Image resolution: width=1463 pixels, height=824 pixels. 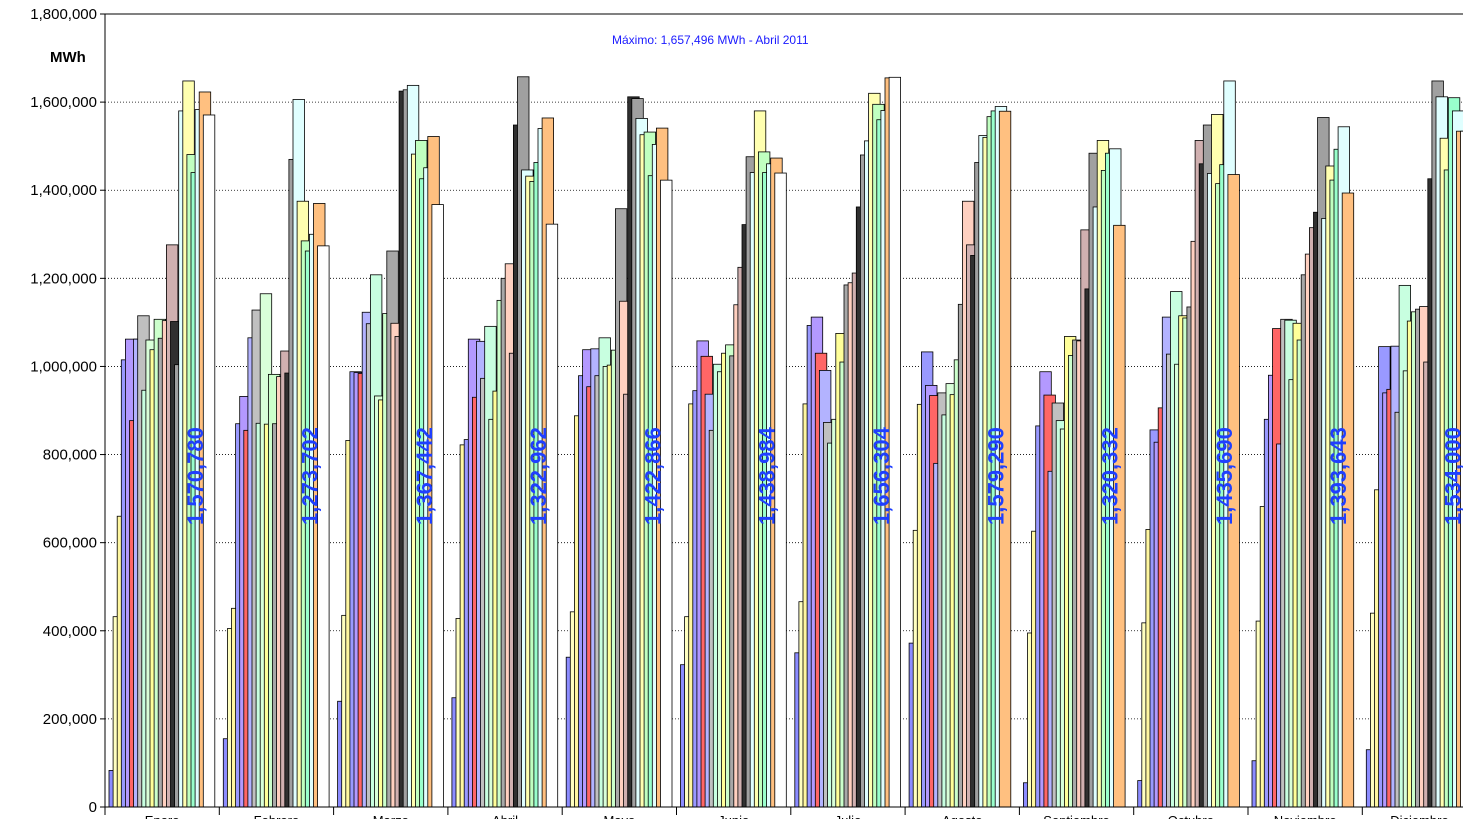 I want to click on bar, so click(x=324, y=526).